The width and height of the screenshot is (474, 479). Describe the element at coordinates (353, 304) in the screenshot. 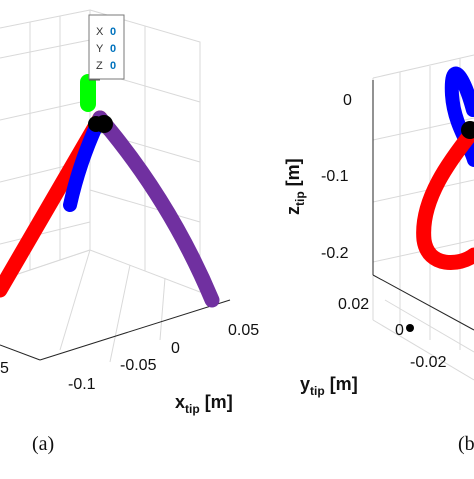

I see `tick-label: 0.02` at that location.